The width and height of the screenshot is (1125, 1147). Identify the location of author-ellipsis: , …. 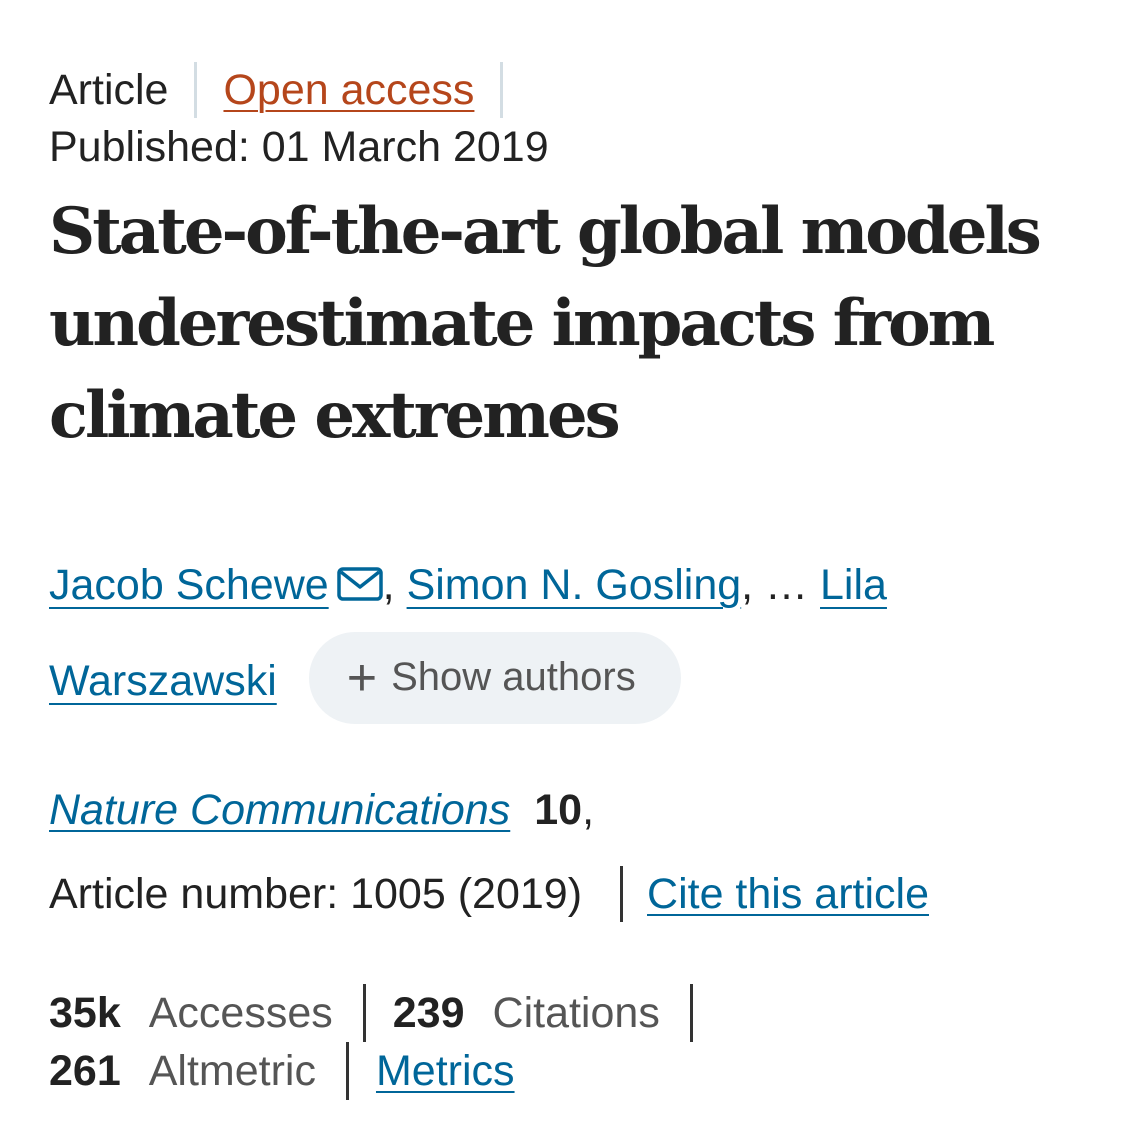
(775, 585).